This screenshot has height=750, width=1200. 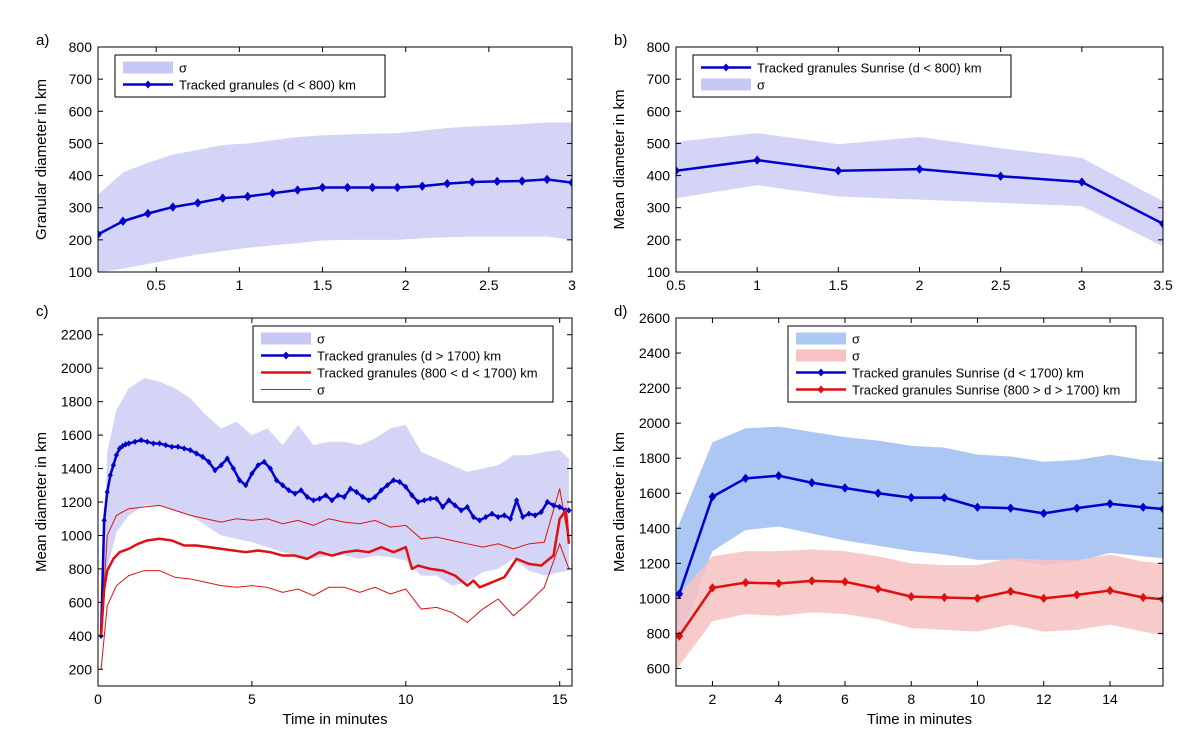 What do you see at coordinates (267, 85) in the screenshot?
I see `legend-label: Tracked granules (d < 800) km` at bounding box center [267, 85].